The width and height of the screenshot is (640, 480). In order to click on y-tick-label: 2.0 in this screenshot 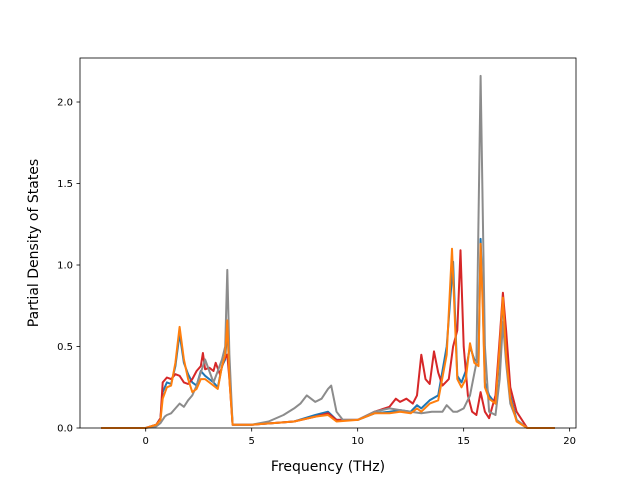, I will do `click(65, 103)`.